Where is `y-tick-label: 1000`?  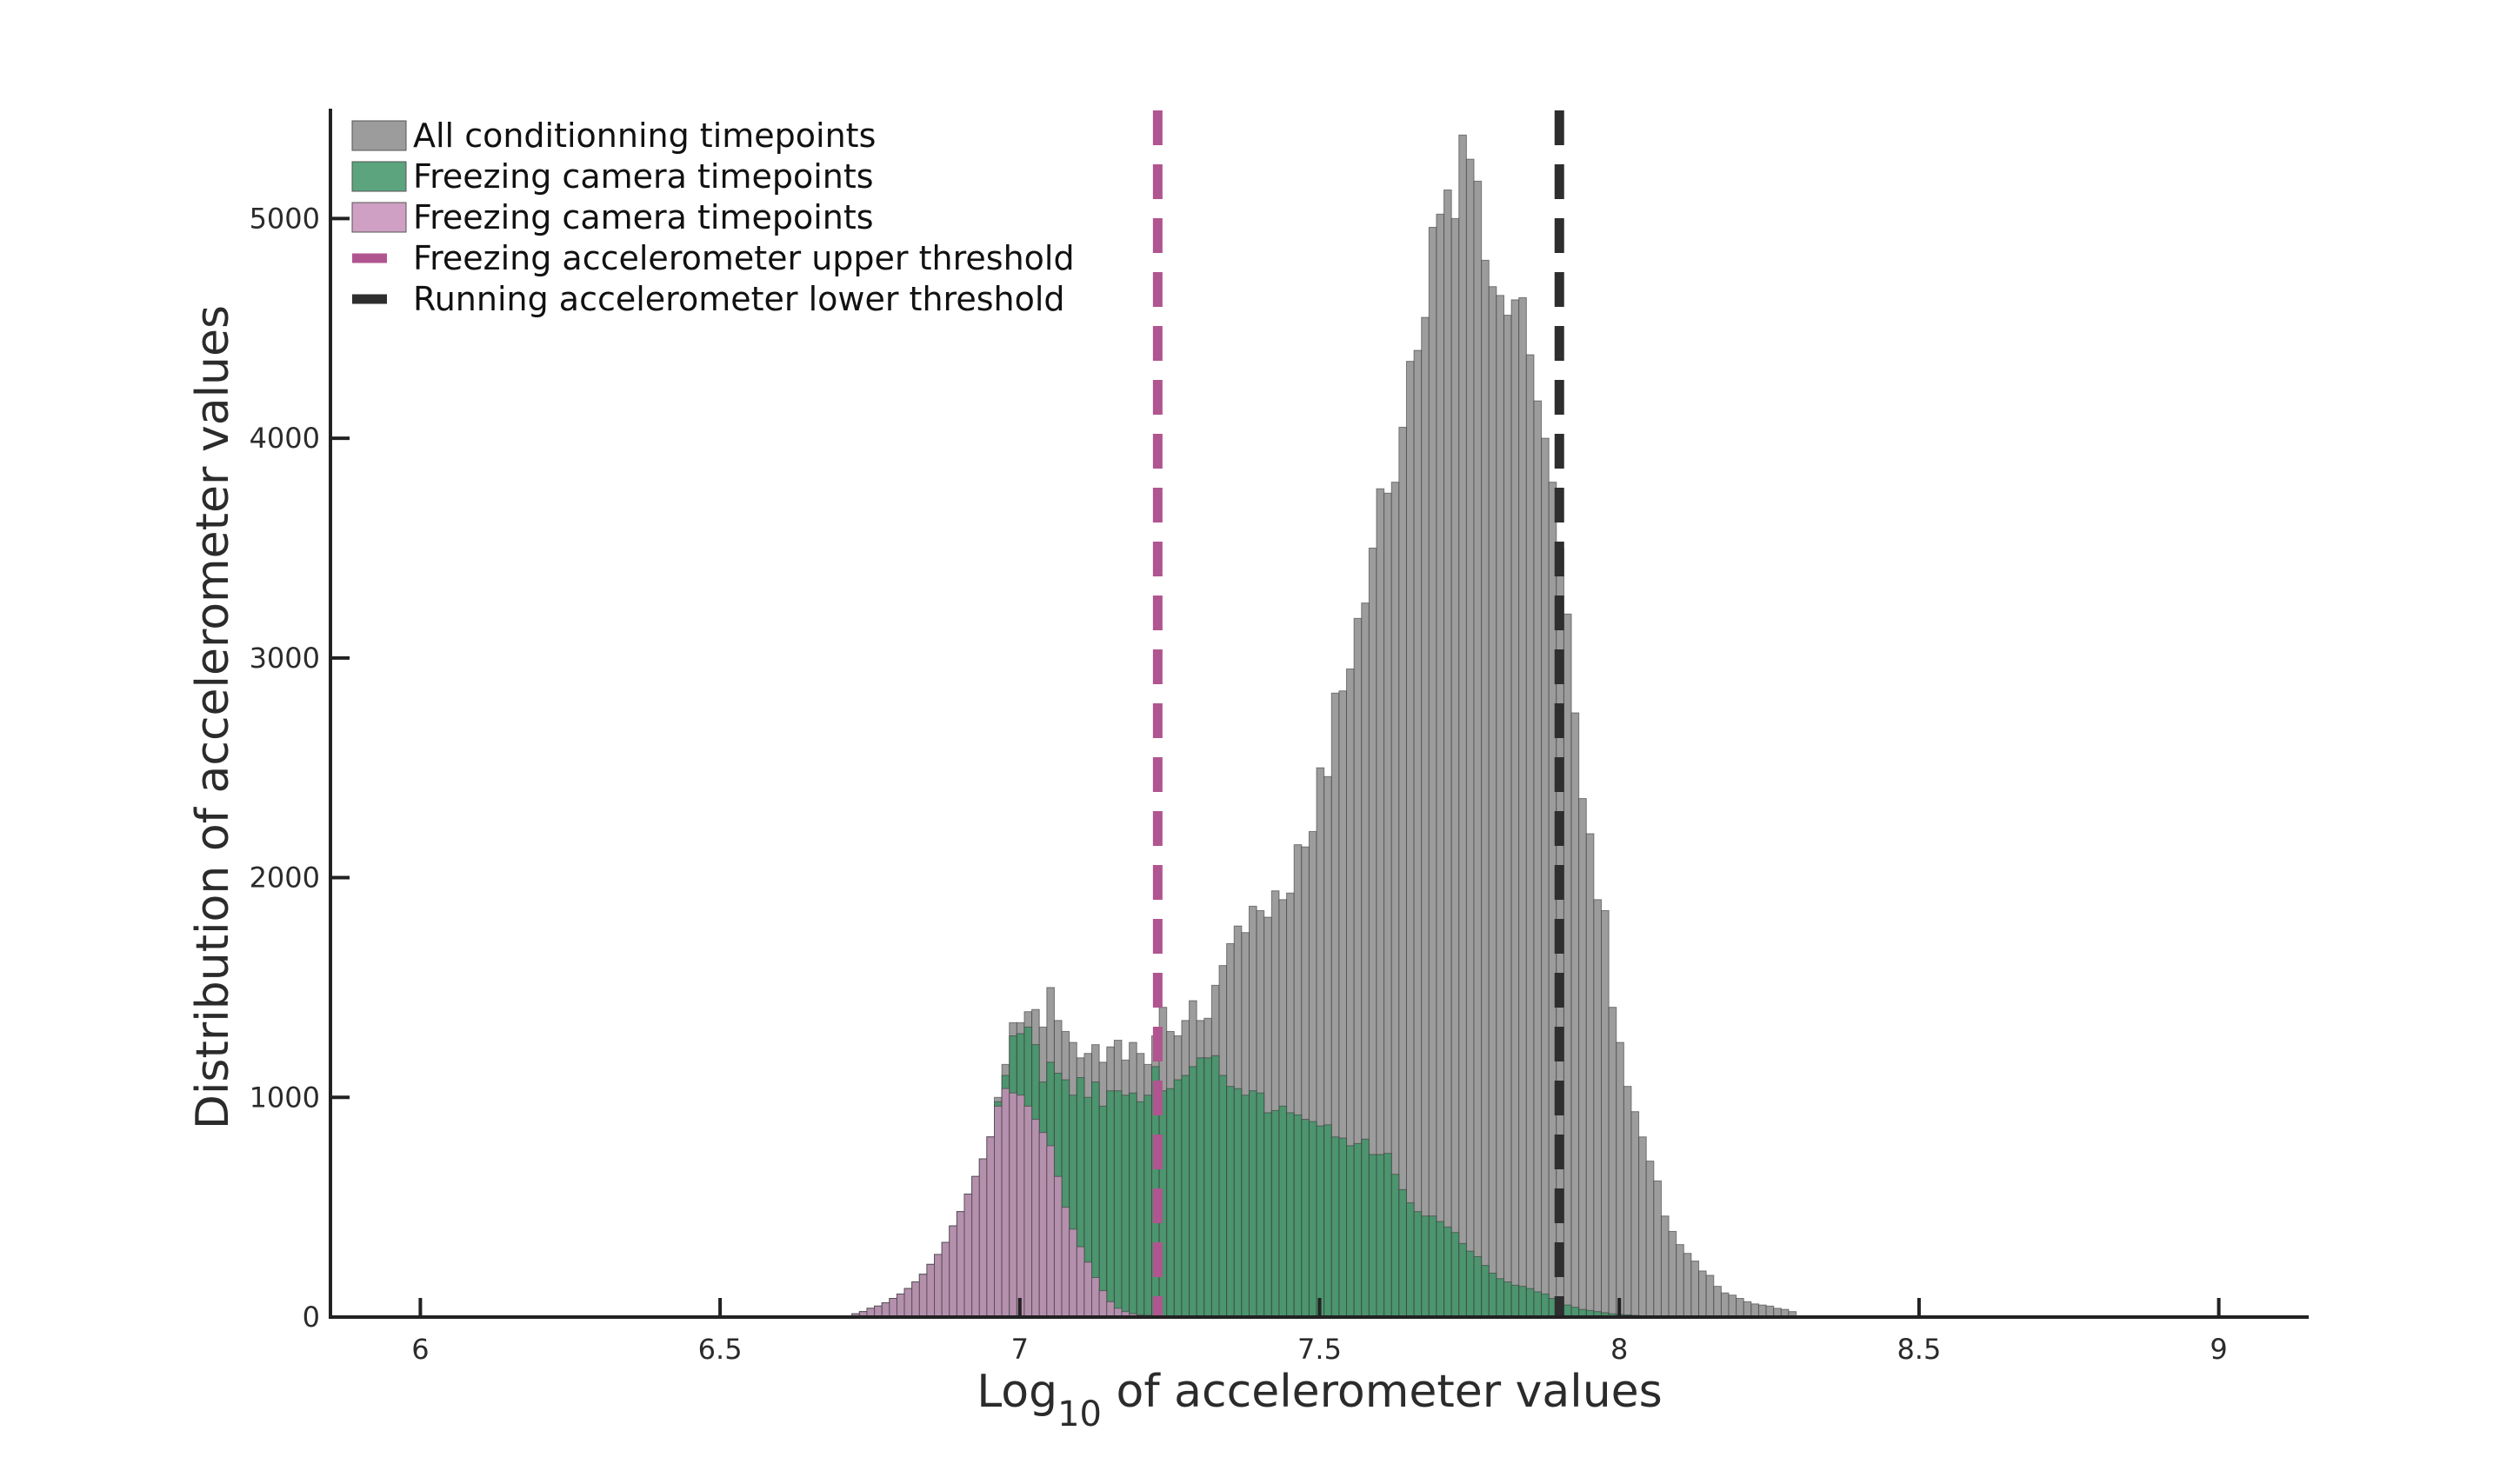 y-tick-label: 1000 is located at coordinates (285, 1097).